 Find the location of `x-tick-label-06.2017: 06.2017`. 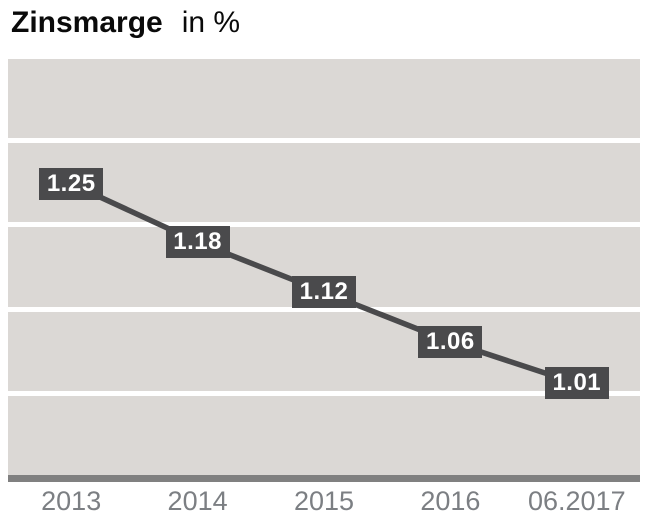

x-tick-label-06.2017: 06.2017 is located at coordinates (576, 501).